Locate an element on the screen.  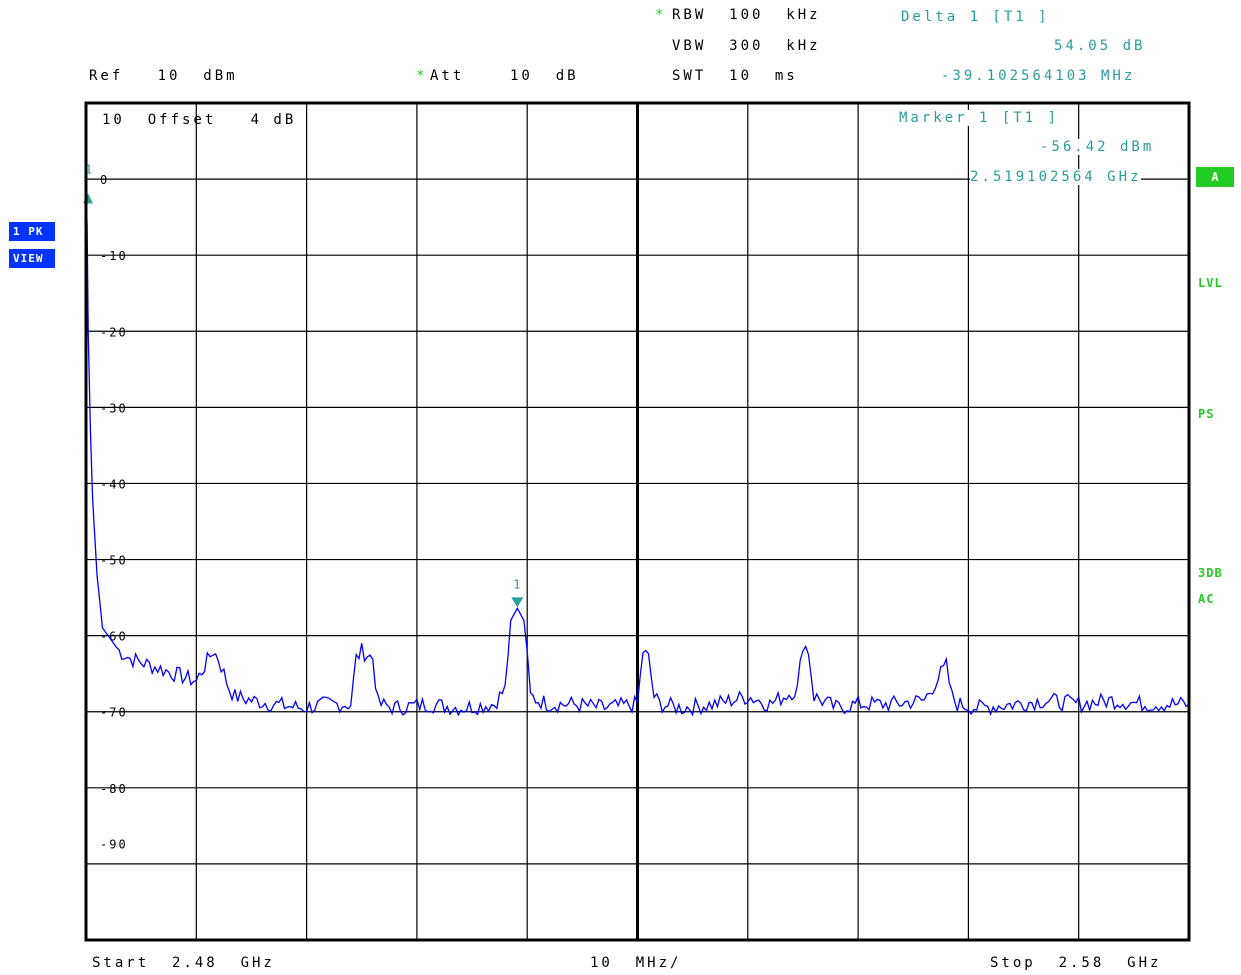
y-tick-label: -70 is located at coordinates (114, 713).